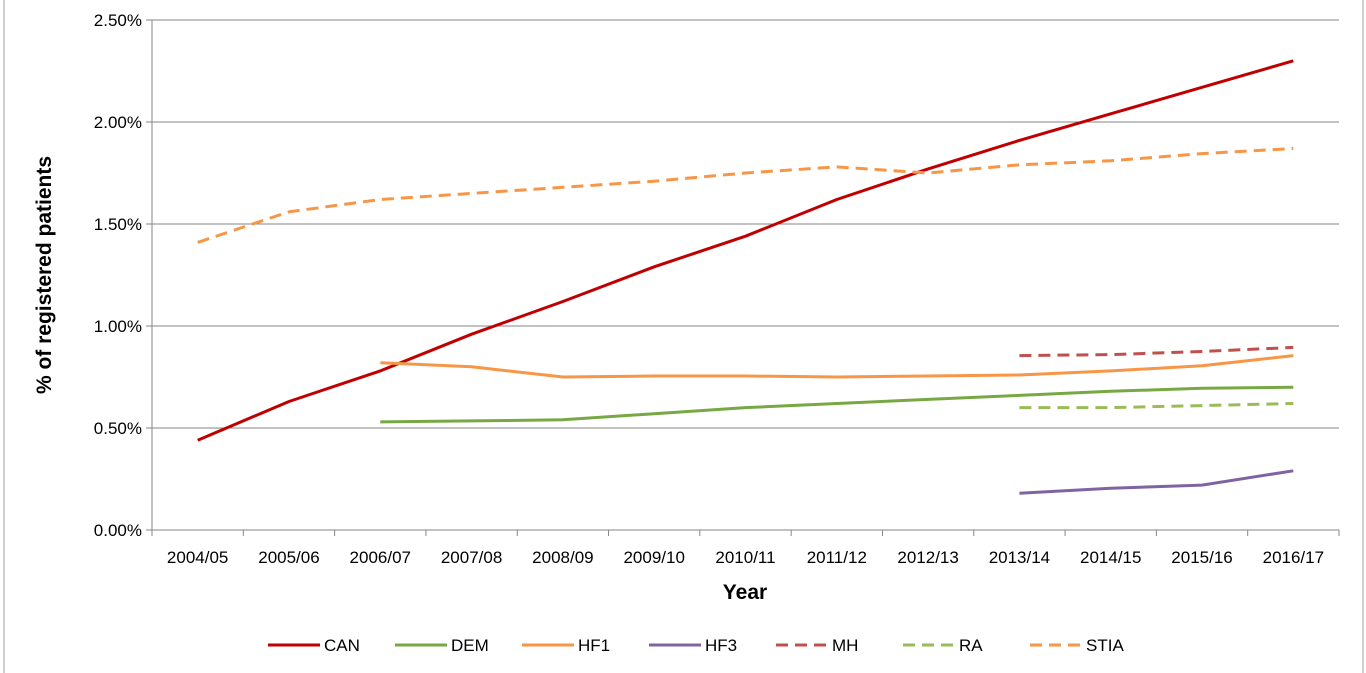  Describe the element at coordinates (1019, 557) in the screenshot. I see `x-tick-label-9: 2013/14` at that location.